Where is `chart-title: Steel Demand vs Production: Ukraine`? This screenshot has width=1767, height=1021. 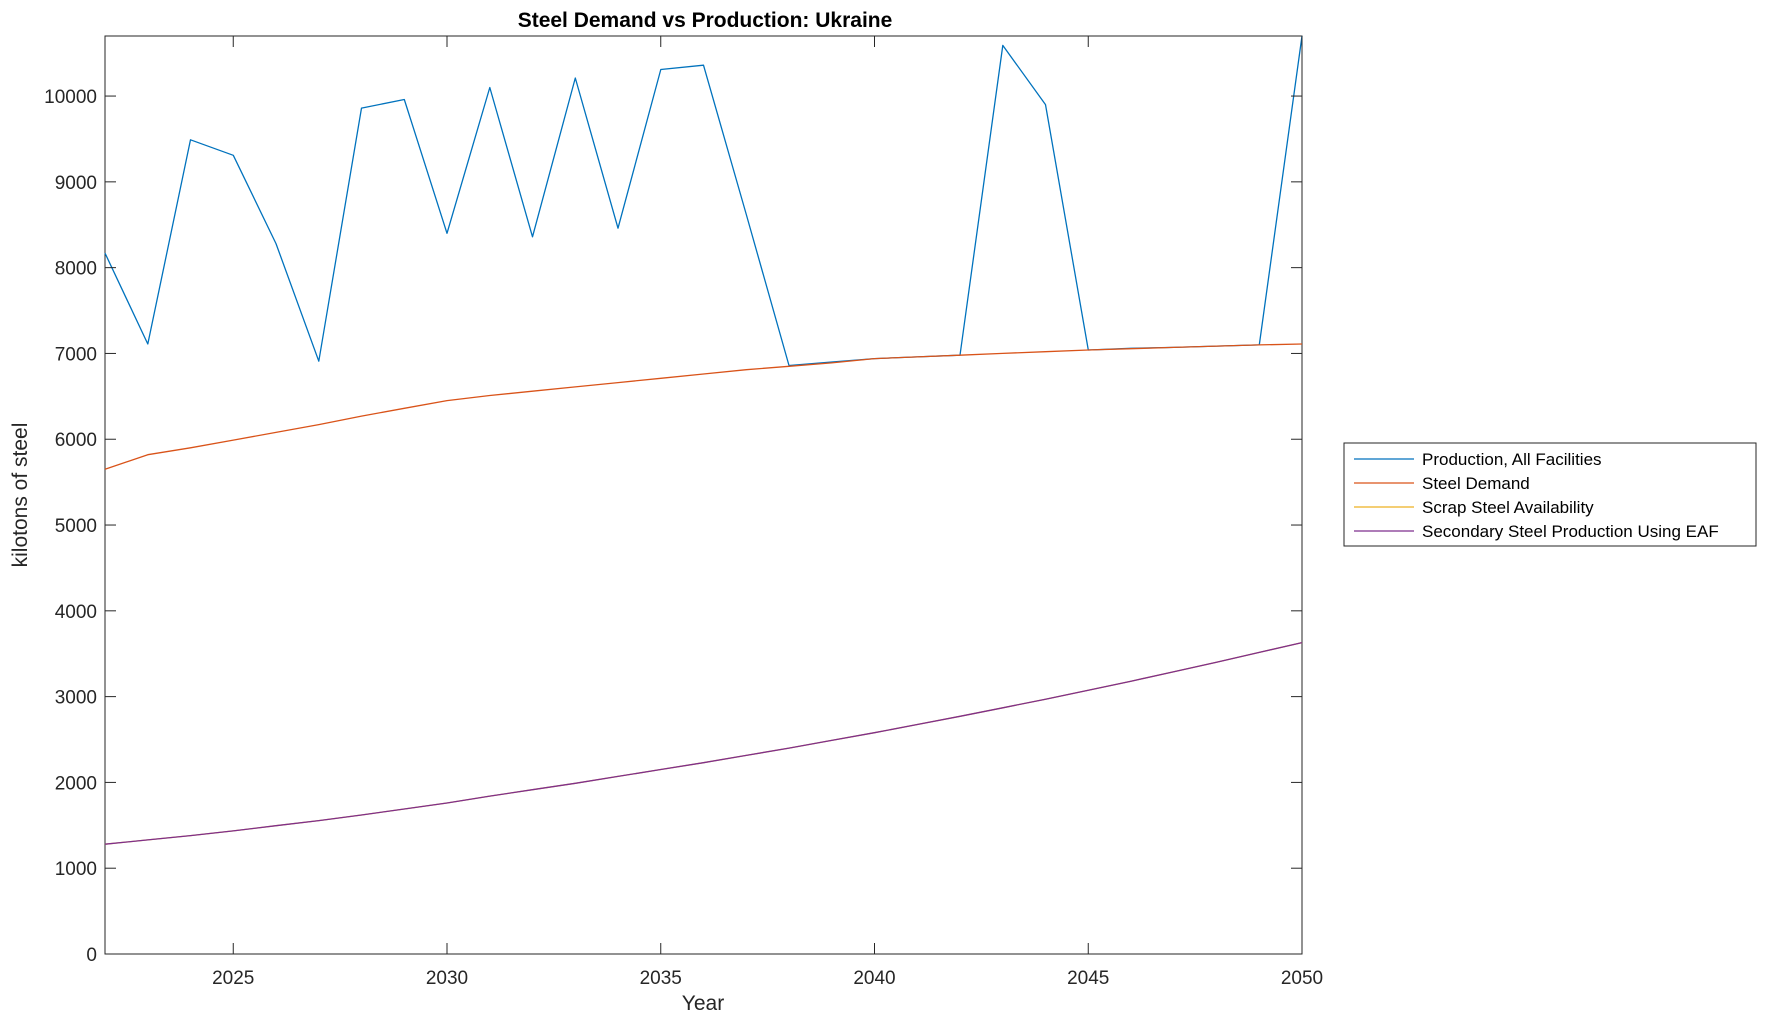
chart-title: Steel Demand vs Production: Ukraine is located at coordinates (705, 20).